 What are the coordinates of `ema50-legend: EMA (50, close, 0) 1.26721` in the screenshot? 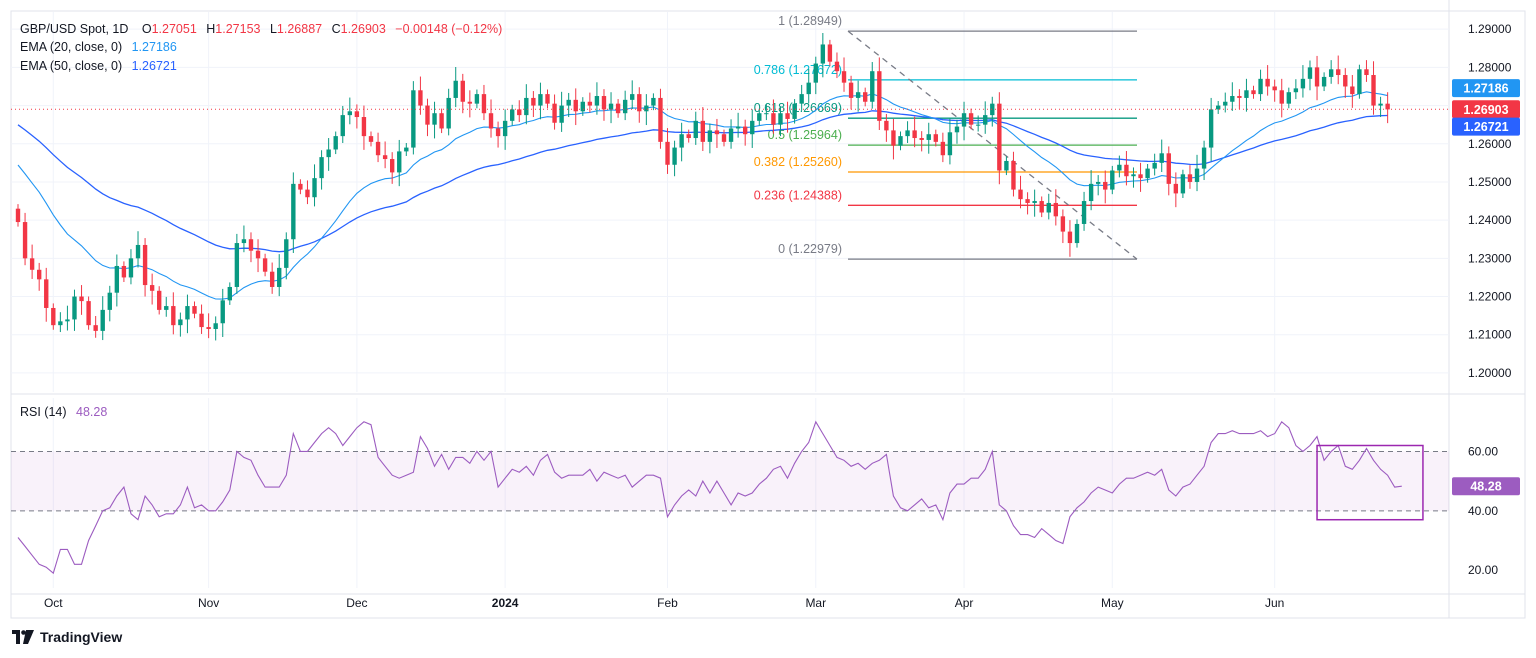 It's located at (98, 66).